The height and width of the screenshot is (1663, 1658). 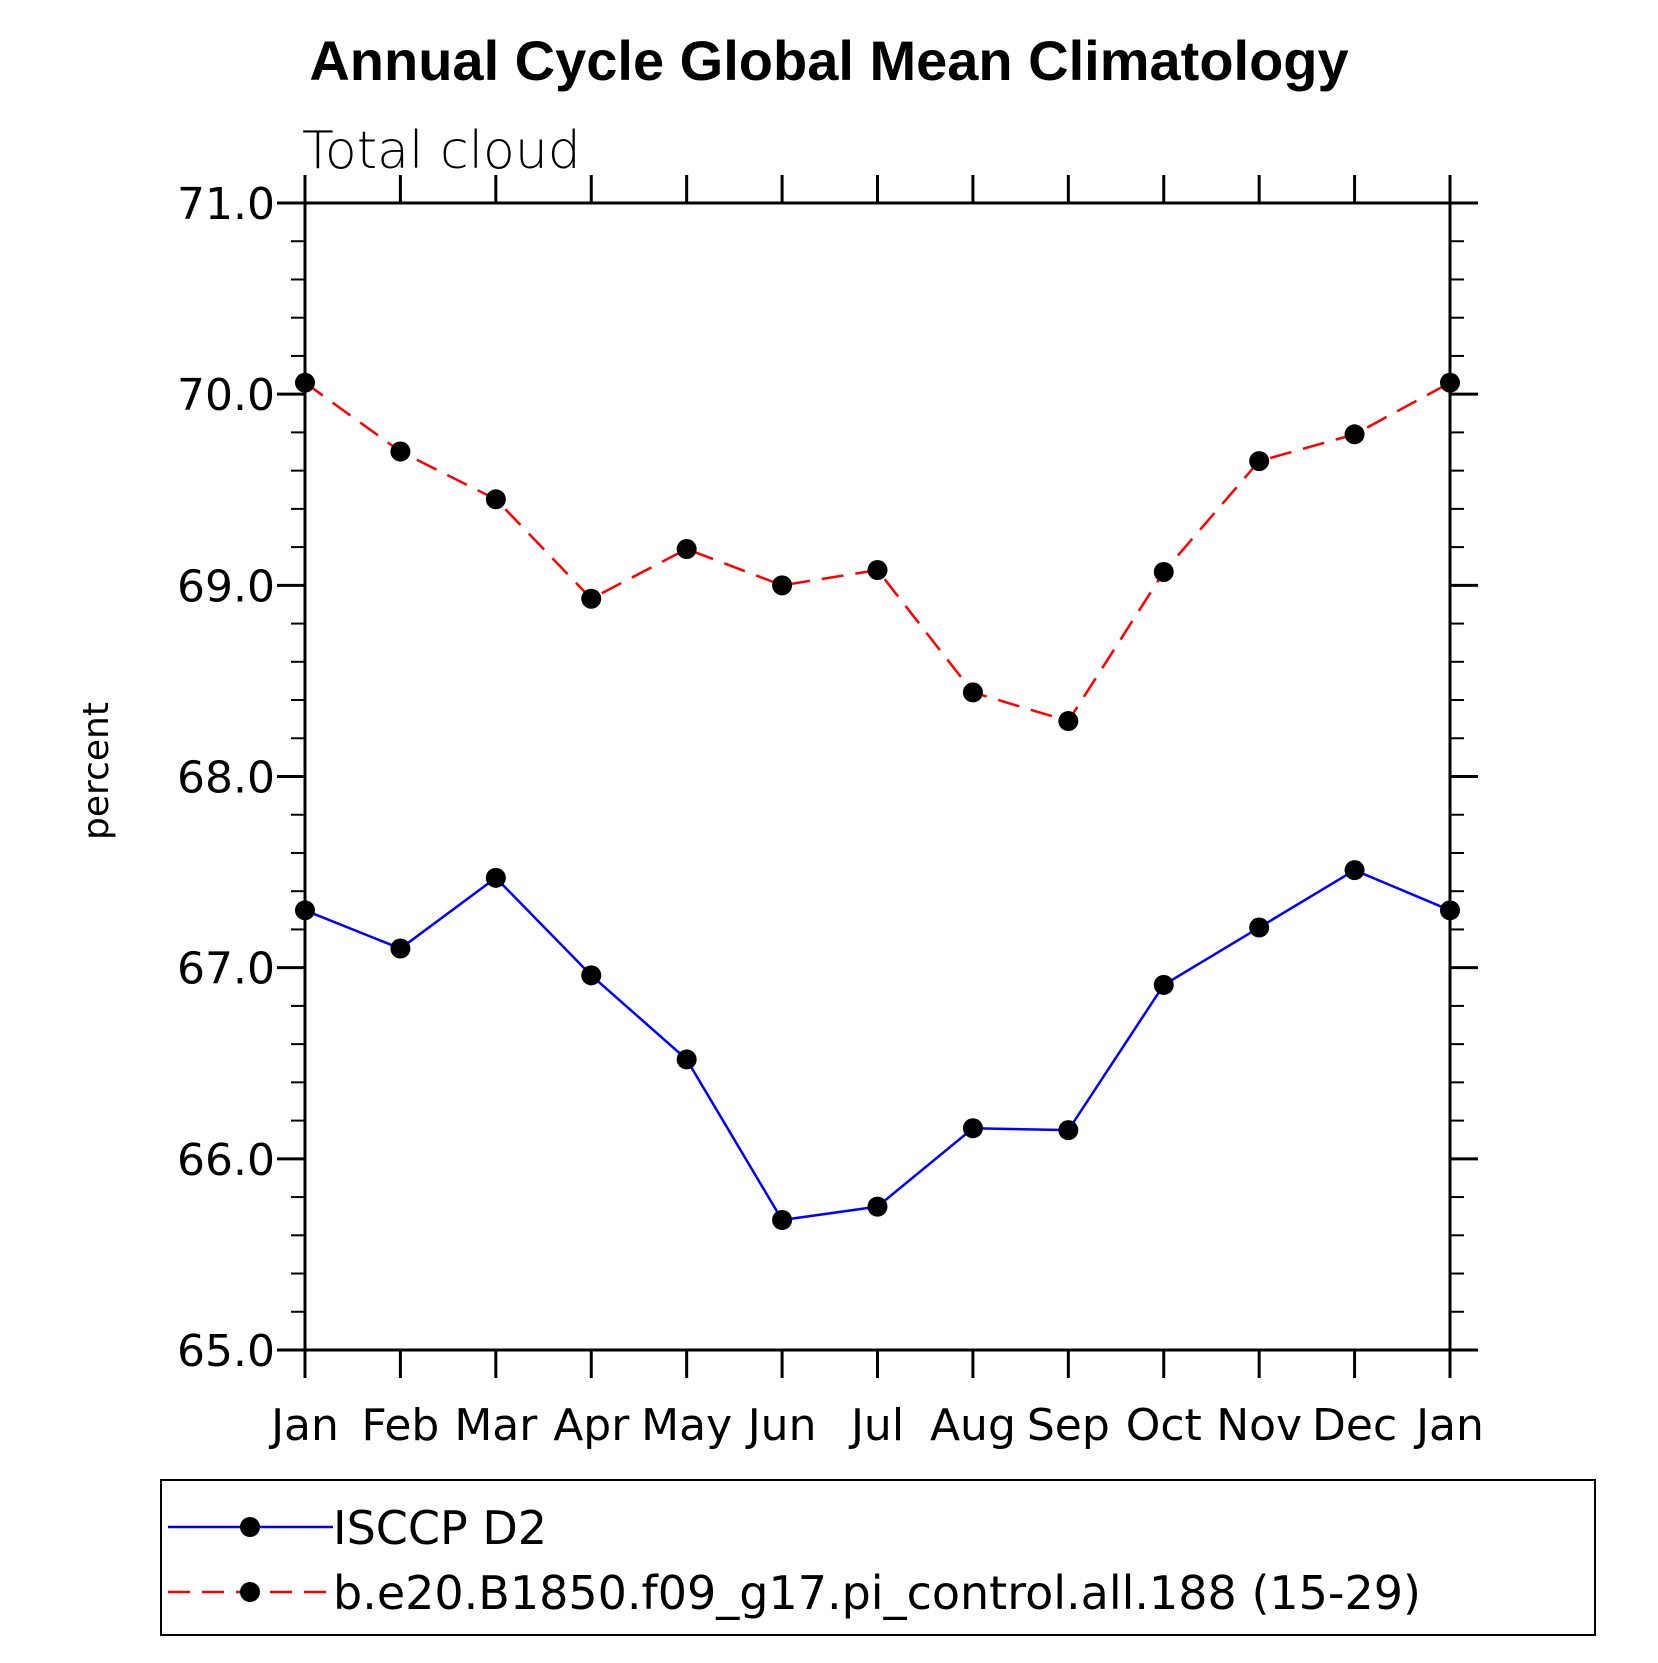 What do you see at coordinates (440, 1528) in the screenshot?
I see `legend-label-1: ISCCP D2` at bounding box center [440, 1528].